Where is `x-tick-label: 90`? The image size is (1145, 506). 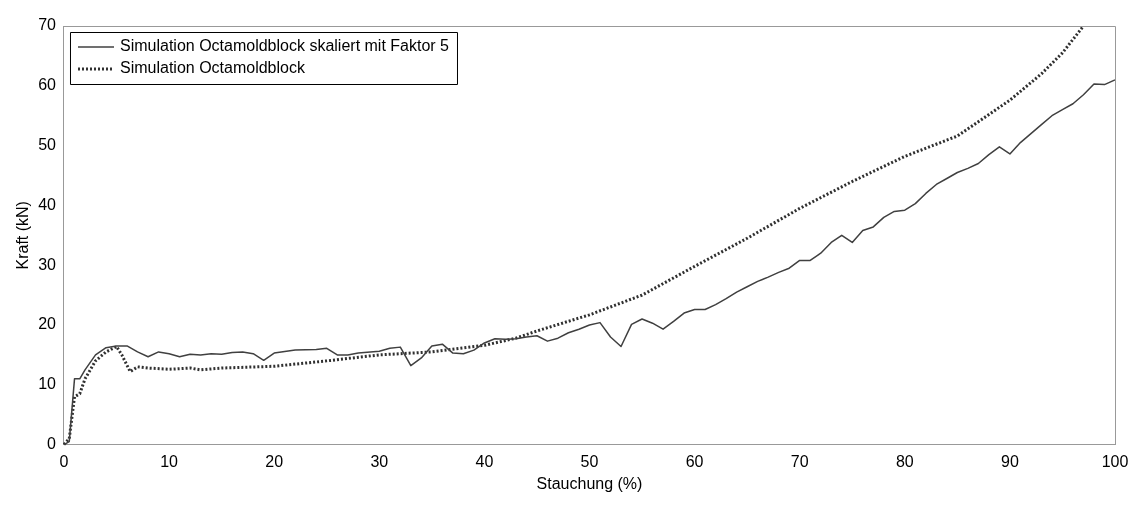
x-tick-label: 90 is located at coordinates (1010, 461).